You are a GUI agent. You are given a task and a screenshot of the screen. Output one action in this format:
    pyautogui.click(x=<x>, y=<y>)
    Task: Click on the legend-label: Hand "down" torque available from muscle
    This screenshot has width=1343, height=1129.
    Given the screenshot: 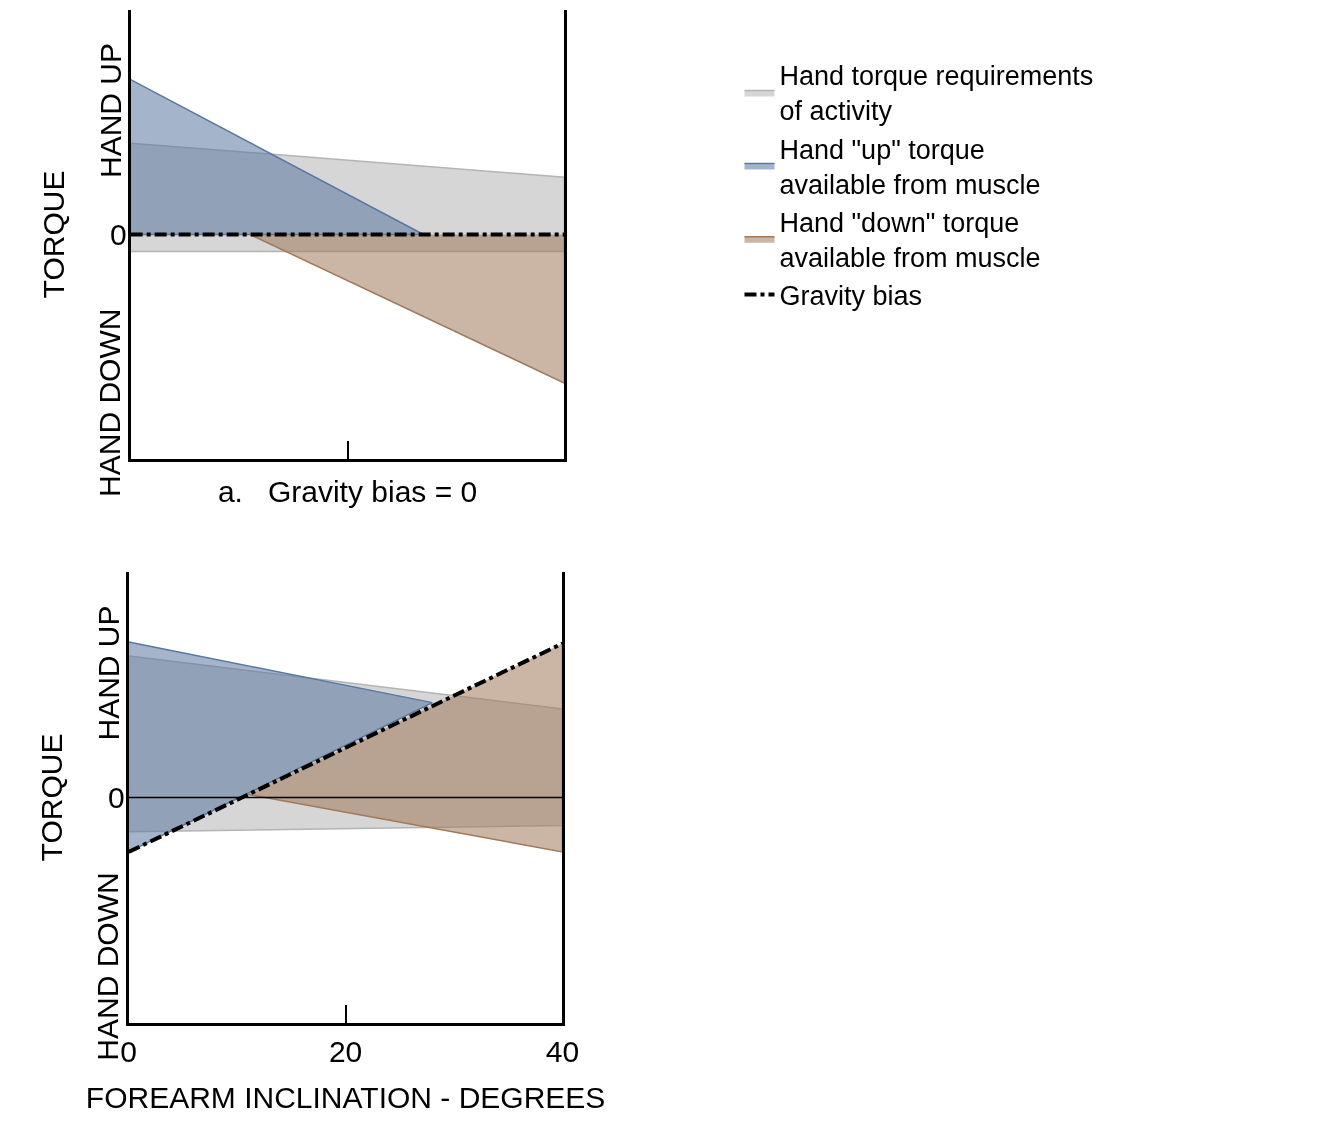 What is the action you would take?
    pyautogui.click(x=910, y=240)
    